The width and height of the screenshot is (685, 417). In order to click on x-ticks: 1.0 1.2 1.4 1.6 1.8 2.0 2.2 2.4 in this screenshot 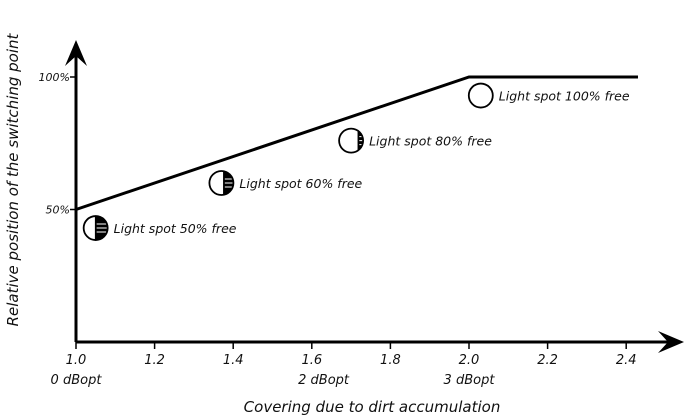, I will do `click(351, 355)`.